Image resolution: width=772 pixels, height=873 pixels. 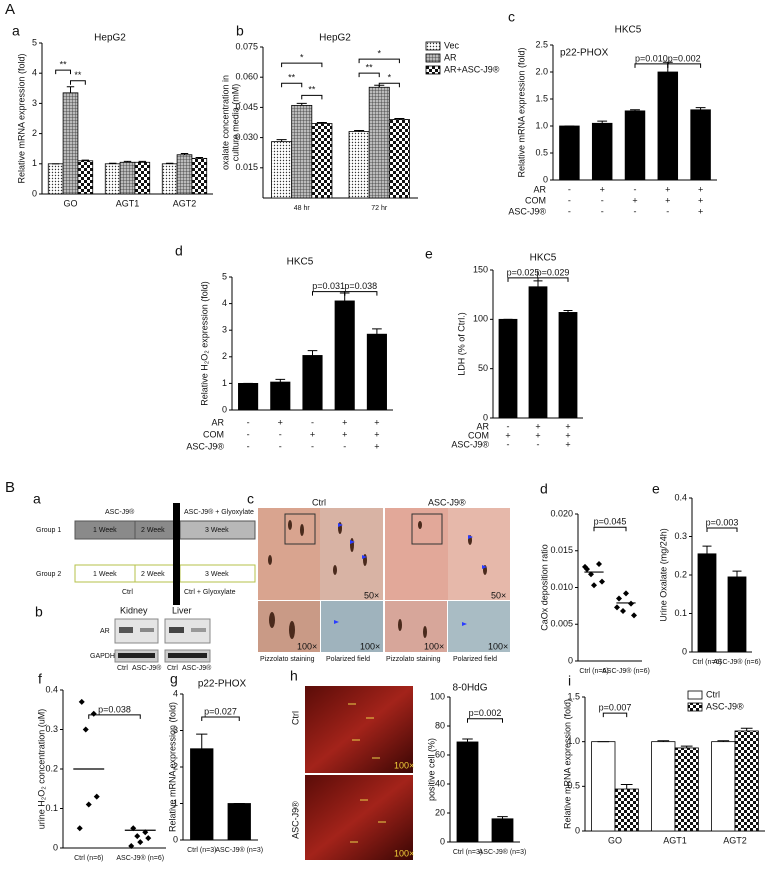 What do you see at coordinates (179, 251) in the screenshot?
I see `panel-letter: d` at bounding box center [179, 251].